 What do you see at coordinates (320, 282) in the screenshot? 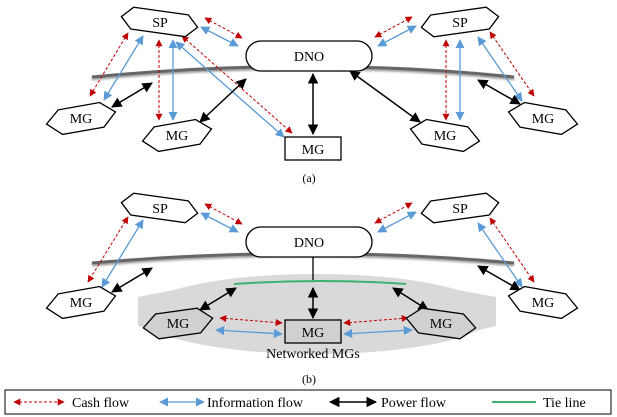
I see `tie-line` at bounding box center [320, 282].